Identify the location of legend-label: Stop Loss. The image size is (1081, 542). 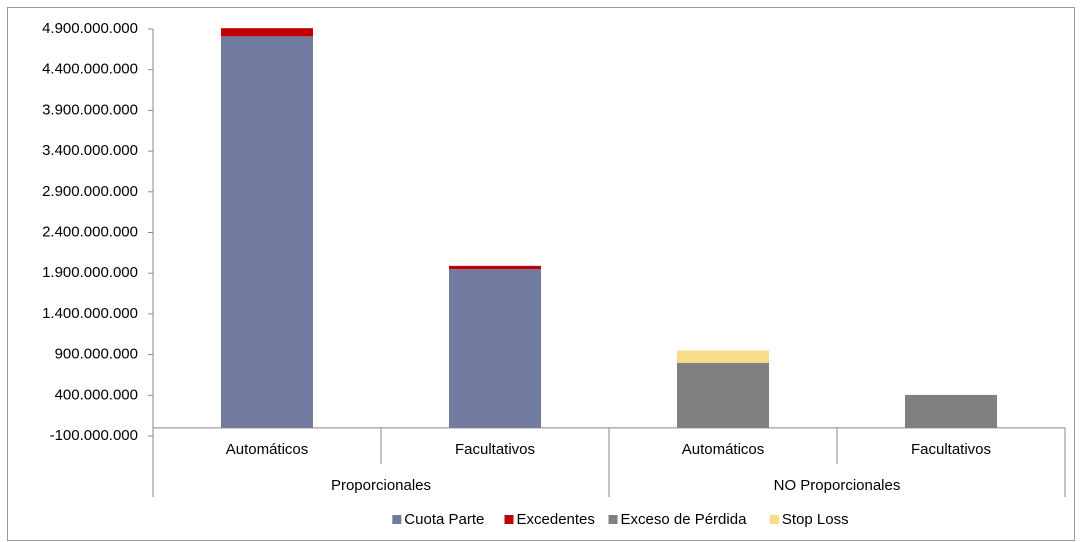
(815, 519).